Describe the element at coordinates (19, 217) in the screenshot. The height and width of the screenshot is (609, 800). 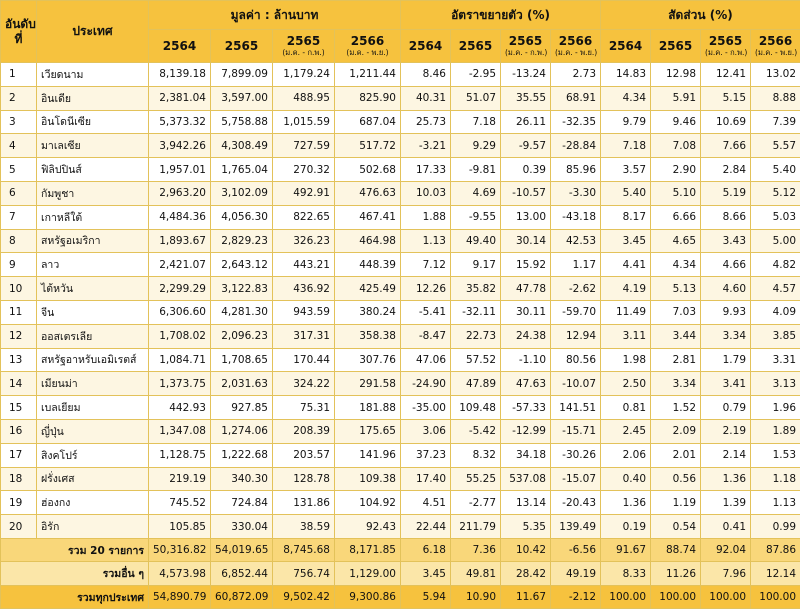
I see `rank-cell: 7` at that location.